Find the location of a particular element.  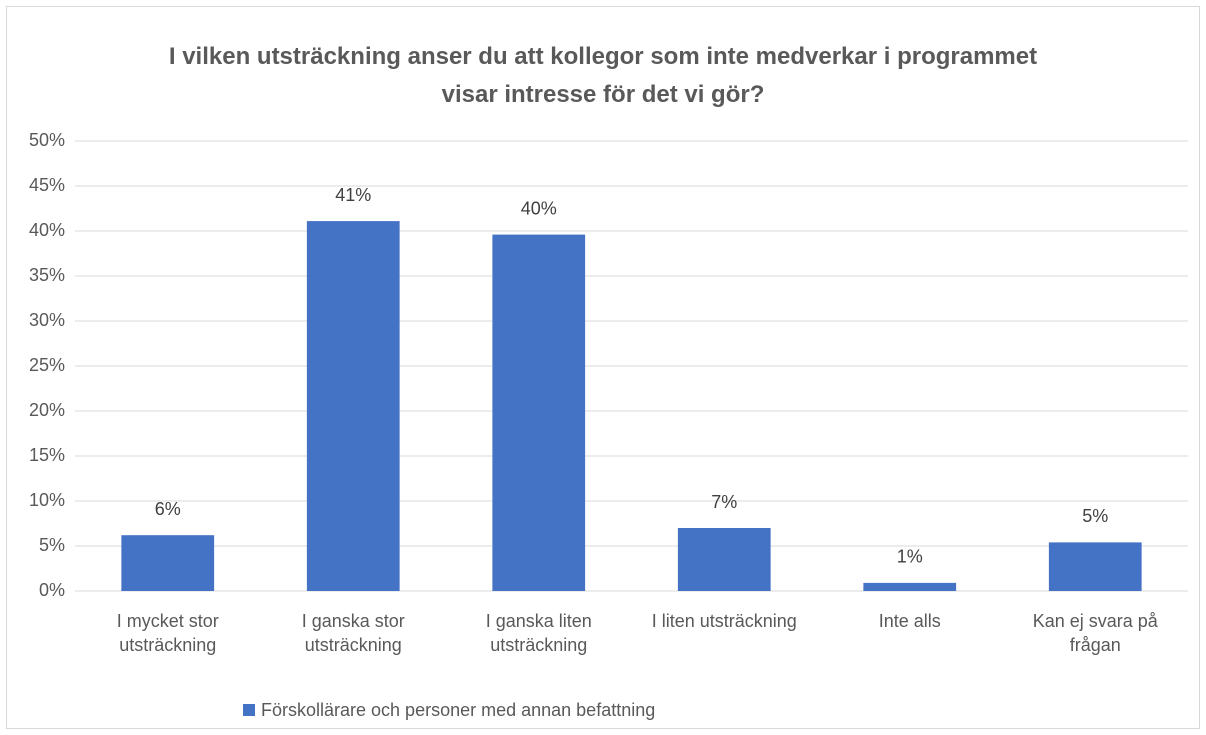

x-tick-label: I ganska stor utsträckning is located at coordinates (353, 633).